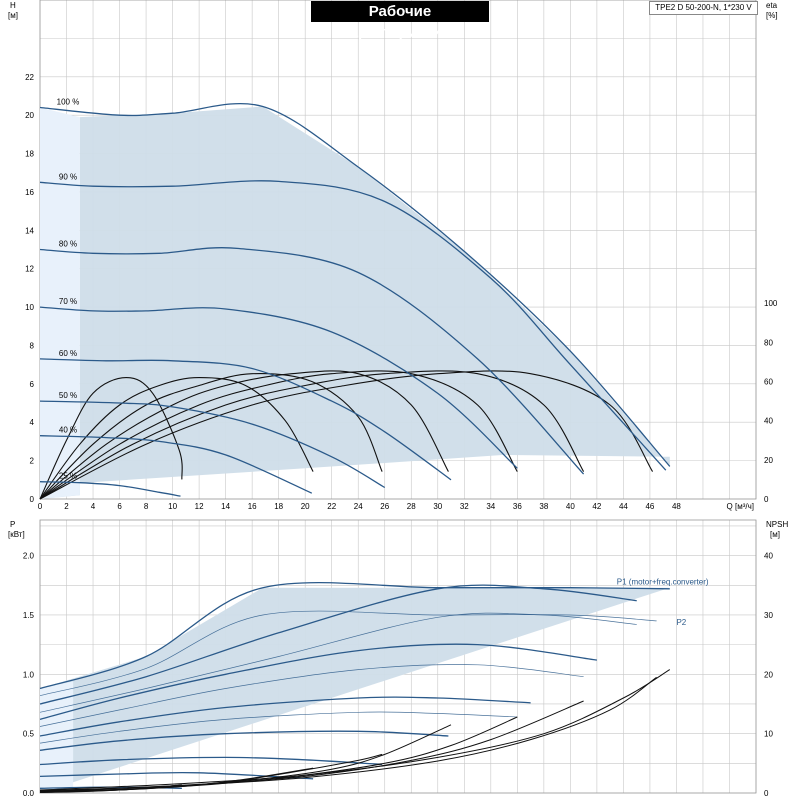 The image size is (800, 800). I want to click on y-tick-label: 14, so click(29, 230).